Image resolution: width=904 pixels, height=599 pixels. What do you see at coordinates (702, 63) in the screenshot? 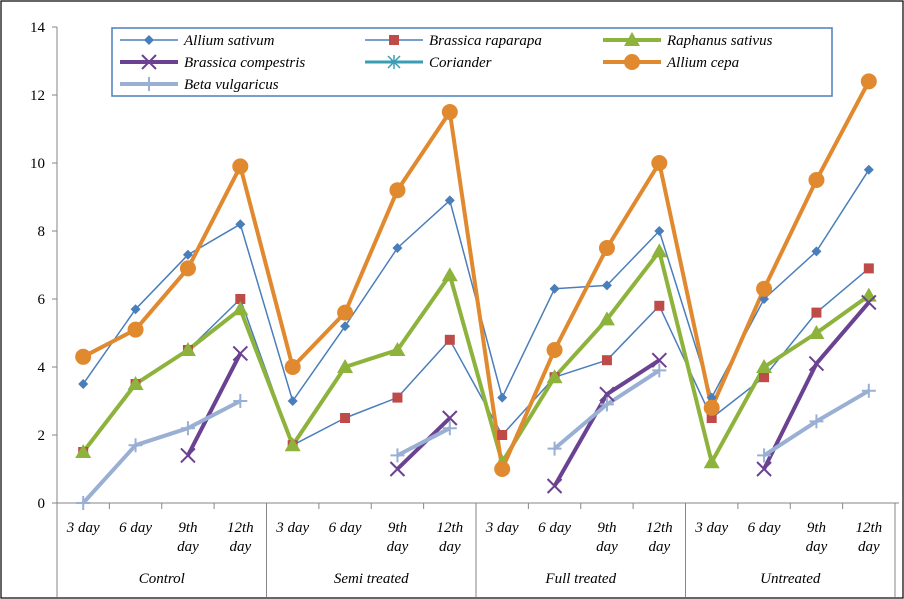
I see `legend-label-allium-cepa: Allium cepa` at bounding box center [702, 63].